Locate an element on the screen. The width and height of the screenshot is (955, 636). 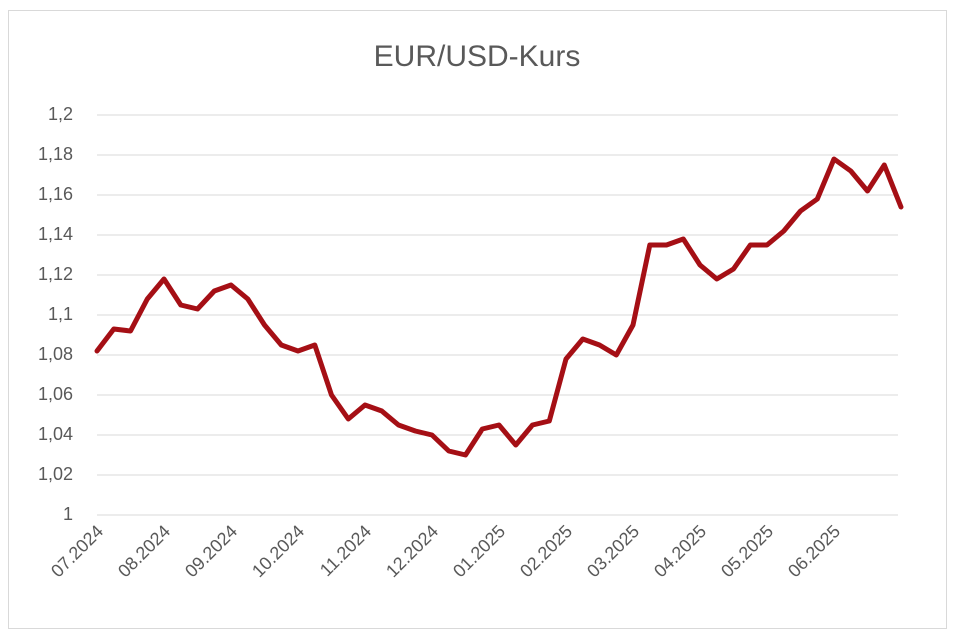
y-tick-label: 1,18 is located at coordinates (55, 154).